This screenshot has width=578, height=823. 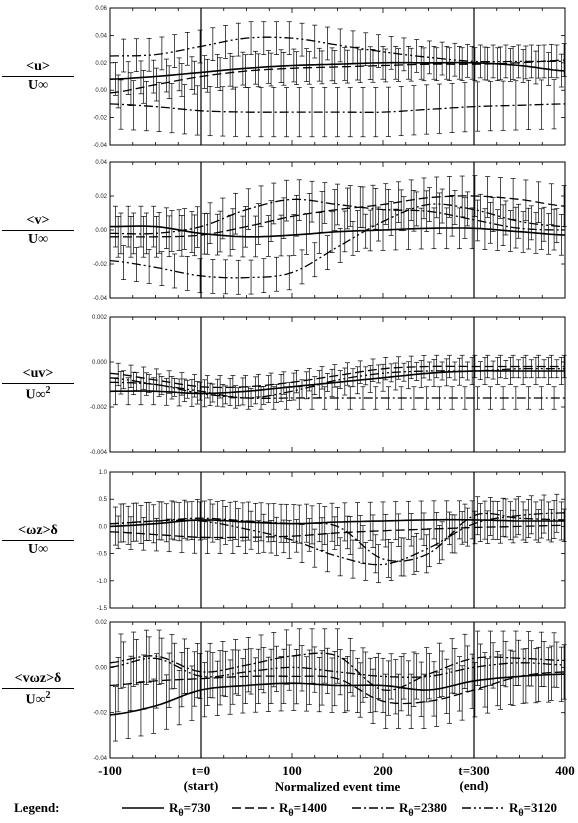 I want to click on ylabel-numerator: <uv>, so click(x=38, y=375).